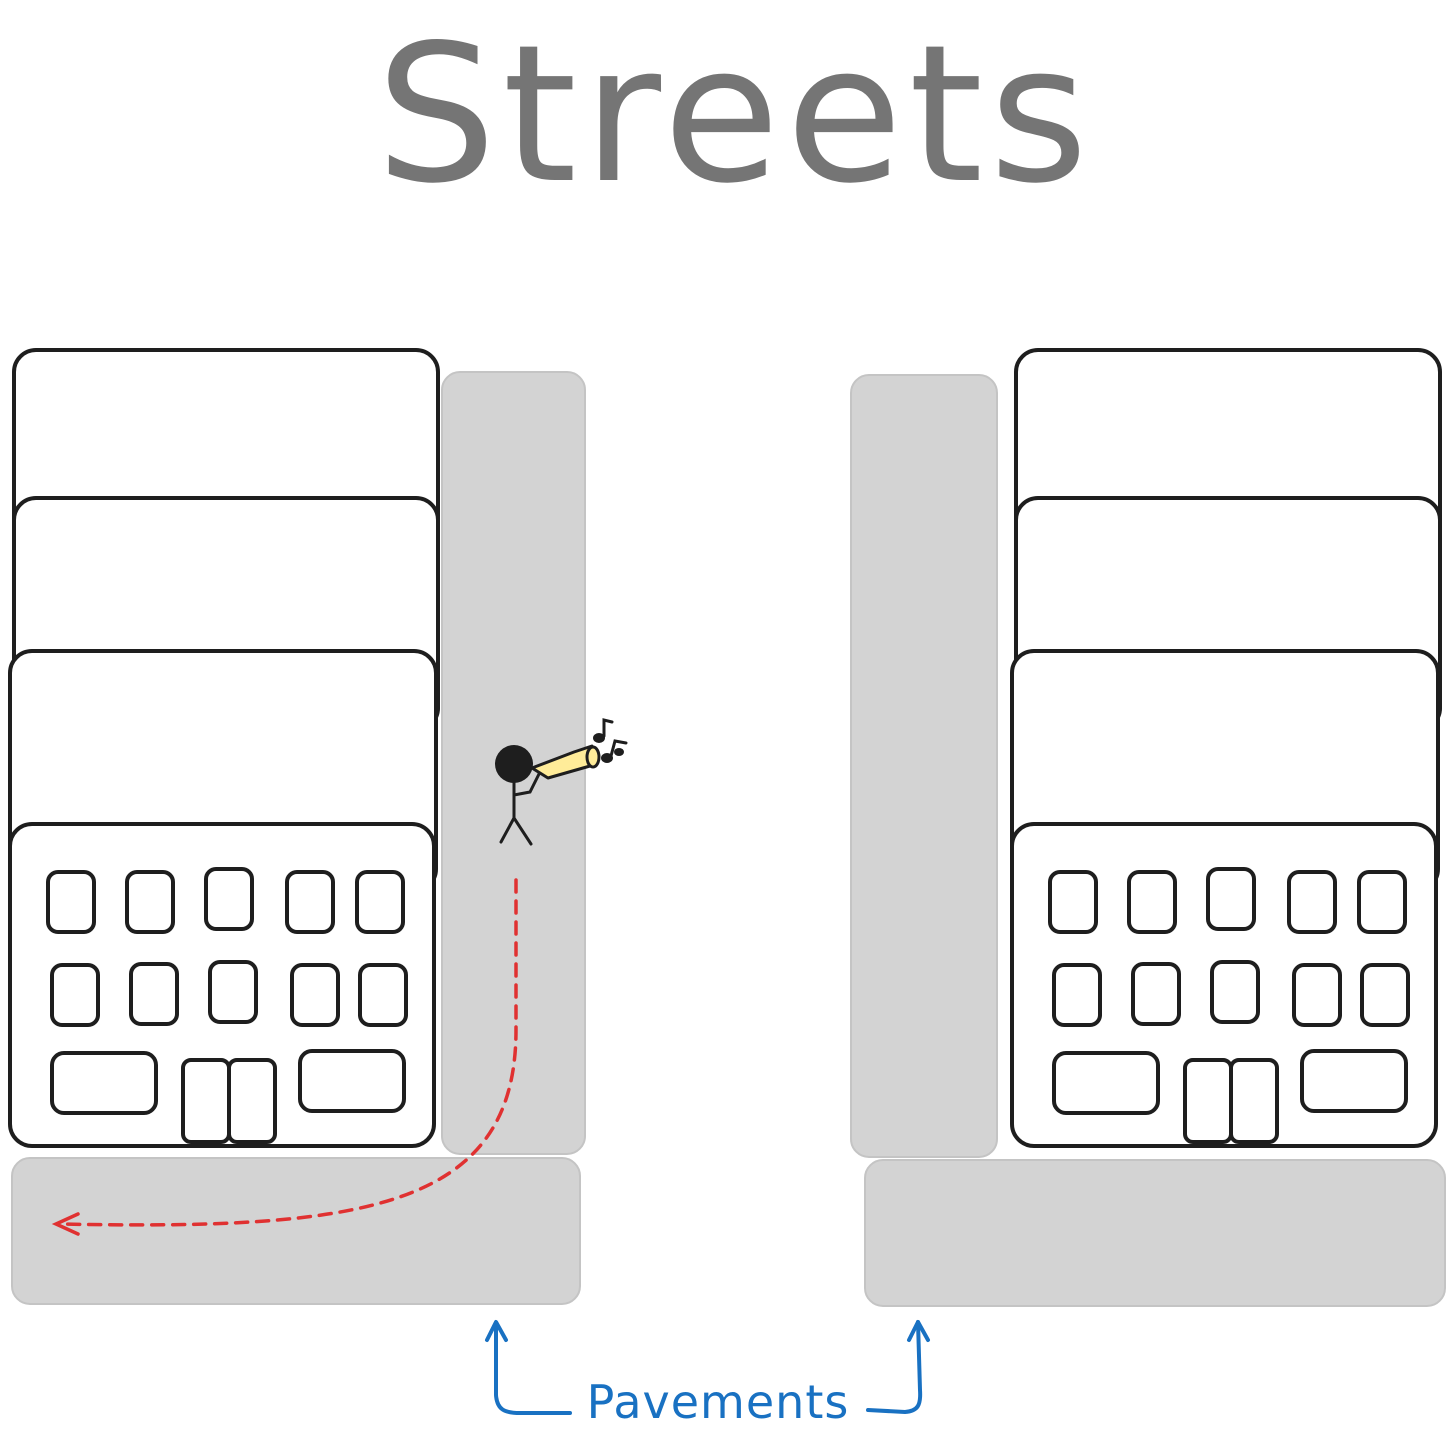  What do you see at coordinates (924, 766) in the screenshot?
I see `pavement-right-vertical` at bounding box center [924, 766].